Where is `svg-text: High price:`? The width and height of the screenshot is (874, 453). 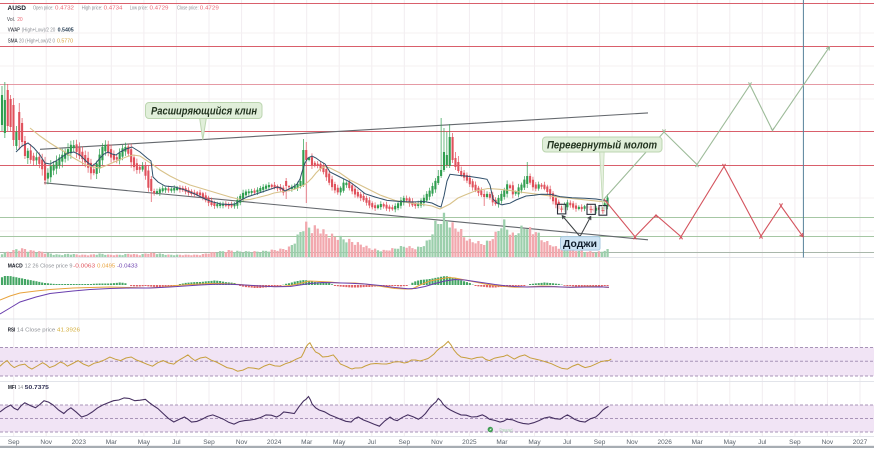 svg-text: High price: is located at coordinates (92, 9).